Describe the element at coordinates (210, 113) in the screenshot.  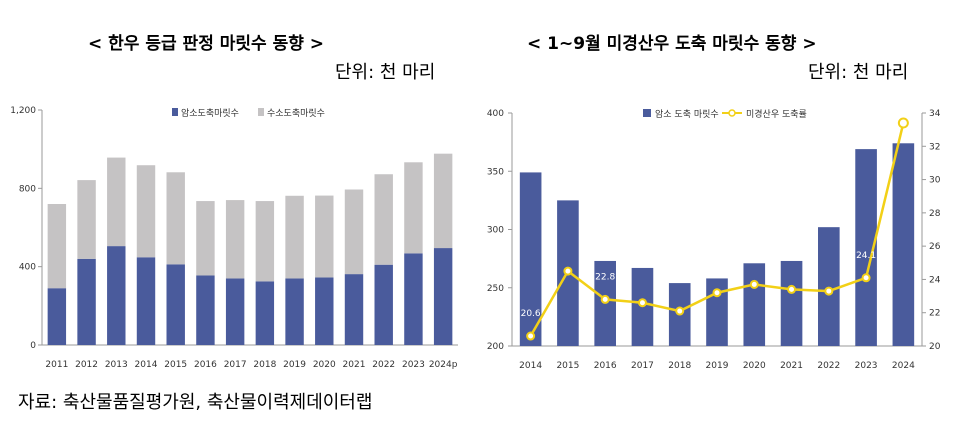
I see `left-legend-label: 암소도축마릿수` at that location.